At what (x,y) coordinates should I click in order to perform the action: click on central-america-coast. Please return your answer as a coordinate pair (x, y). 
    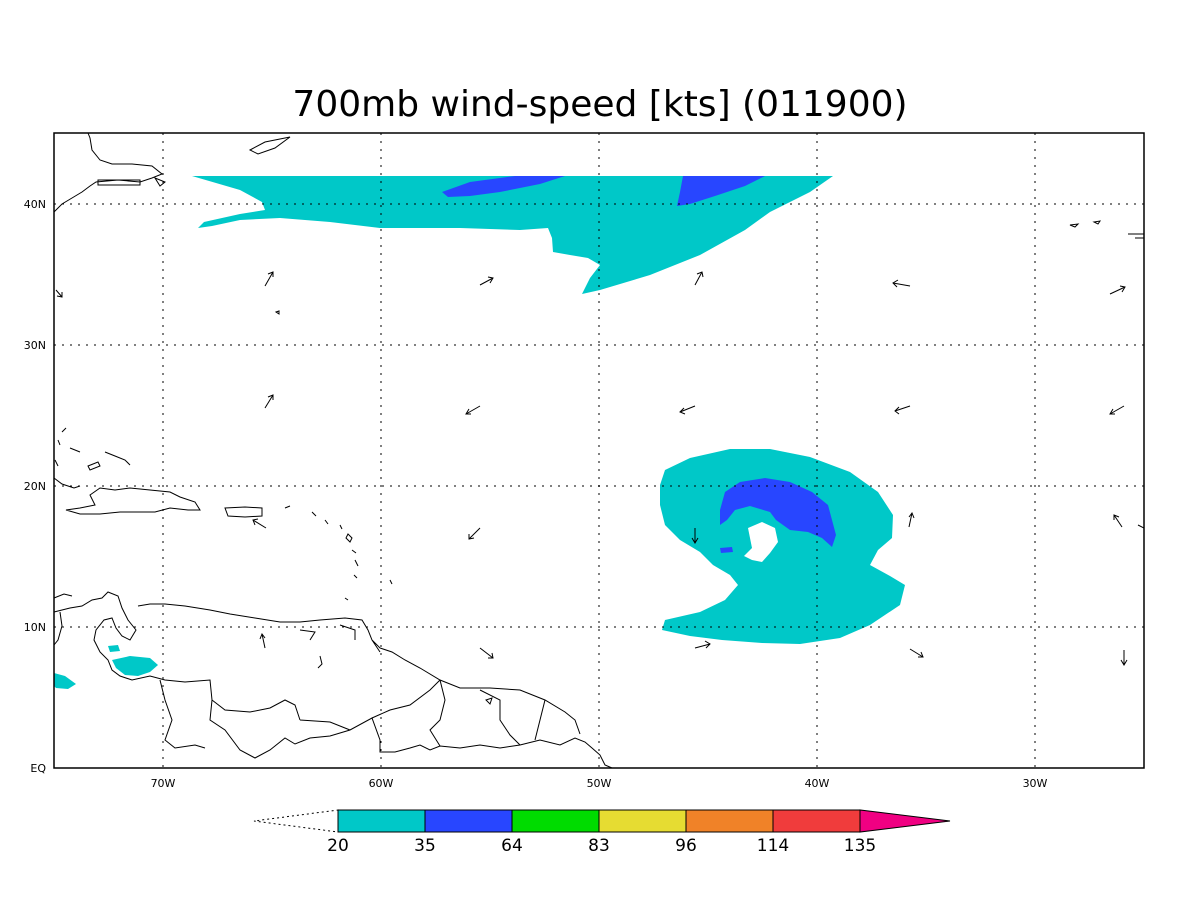
    Looking at the image, I should click on (58, 628).